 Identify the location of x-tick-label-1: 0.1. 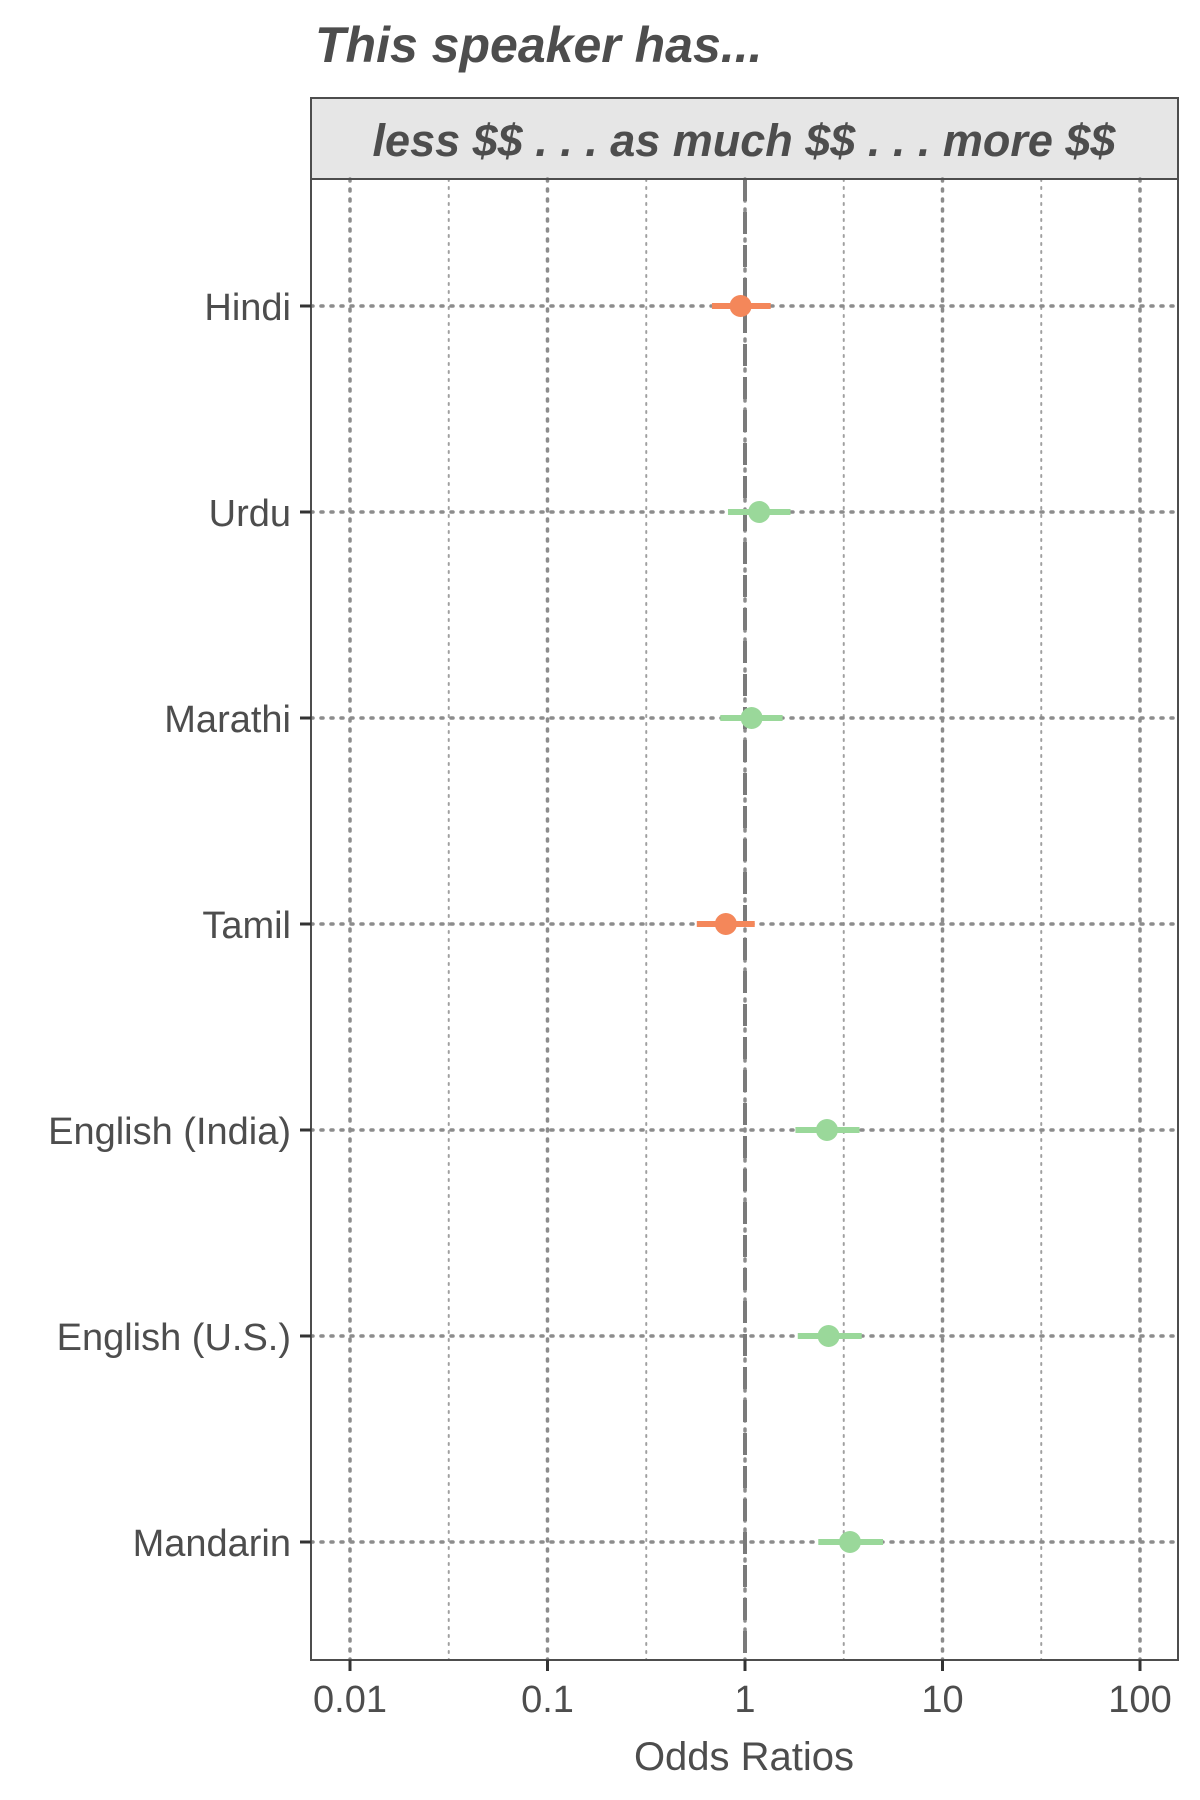
(547, 1700).